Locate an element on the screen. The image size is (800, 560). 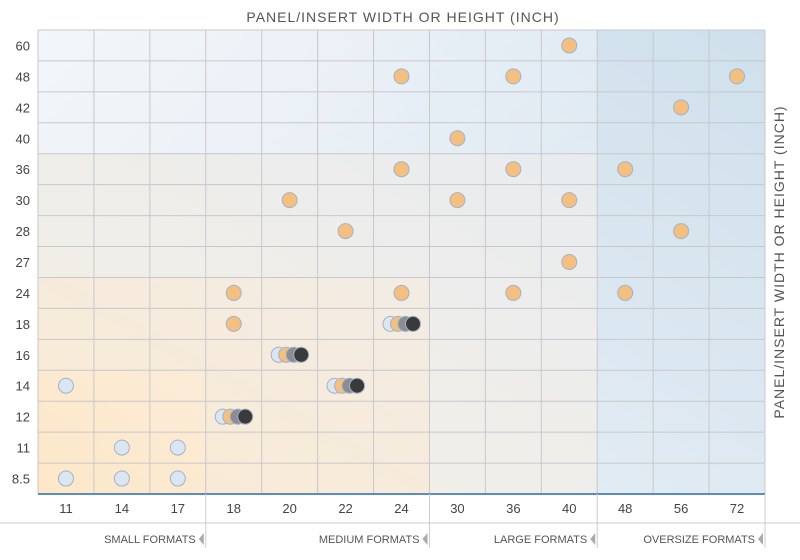
y-tick-label: 60 is located at coordinates (23, 45).